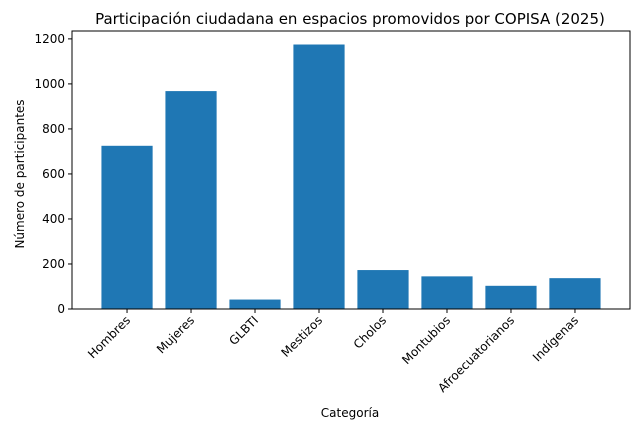  Describe the element at coordinates (53, 219) in the screenshot. I see `y-tick-label: 400` at that location.